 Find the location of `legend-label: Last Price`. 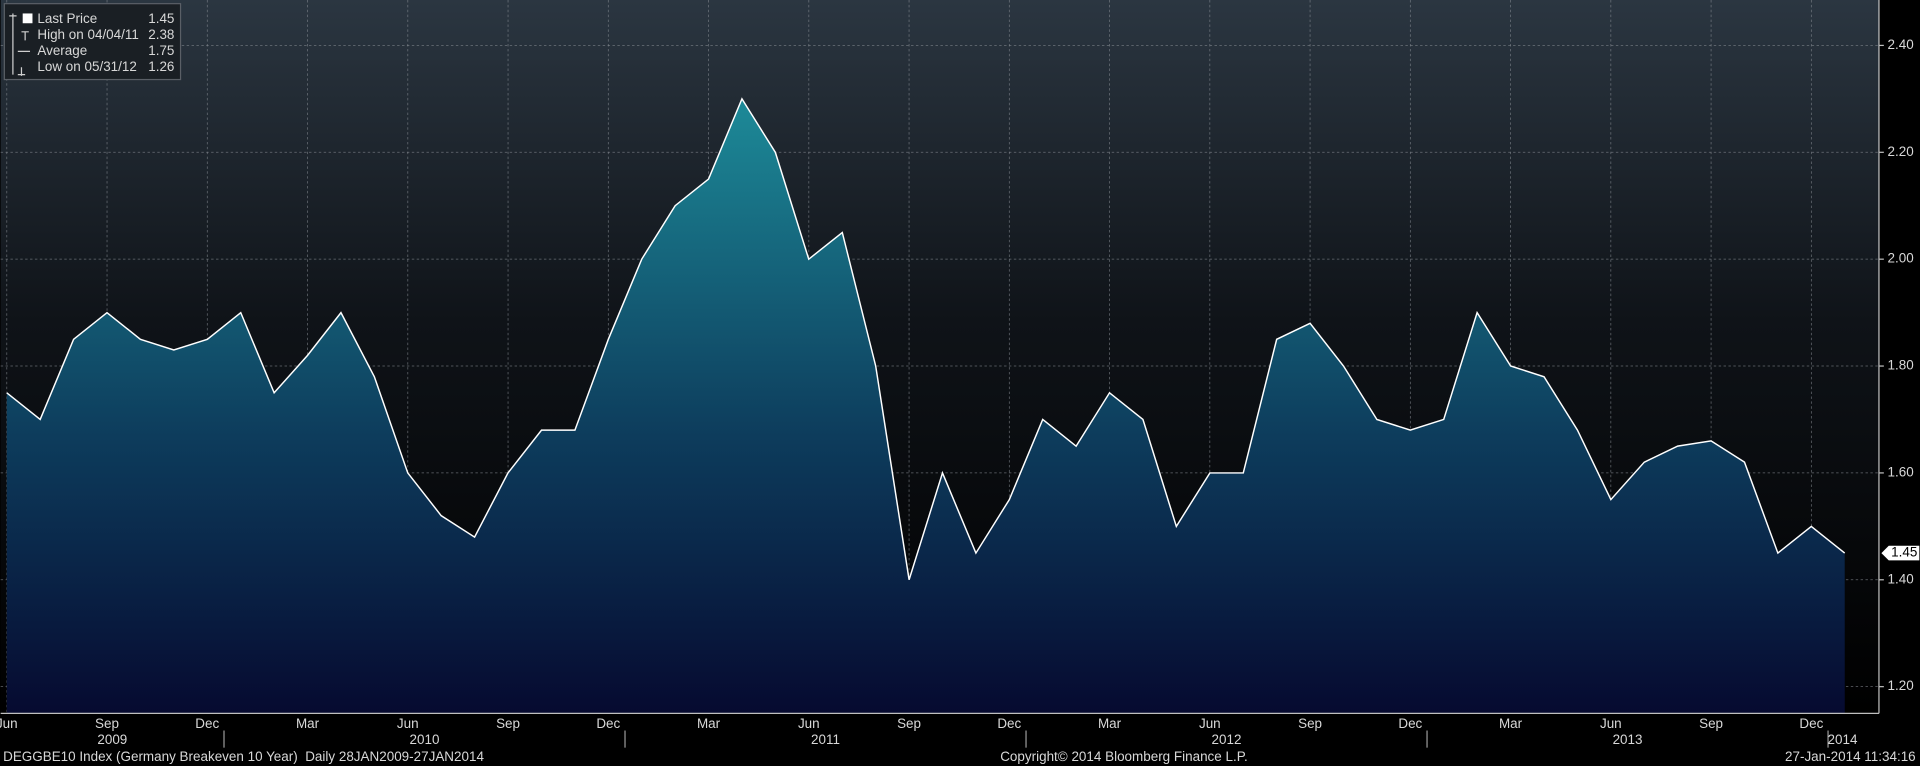

legend-label: Last Price is located at coordinates (67, 18).